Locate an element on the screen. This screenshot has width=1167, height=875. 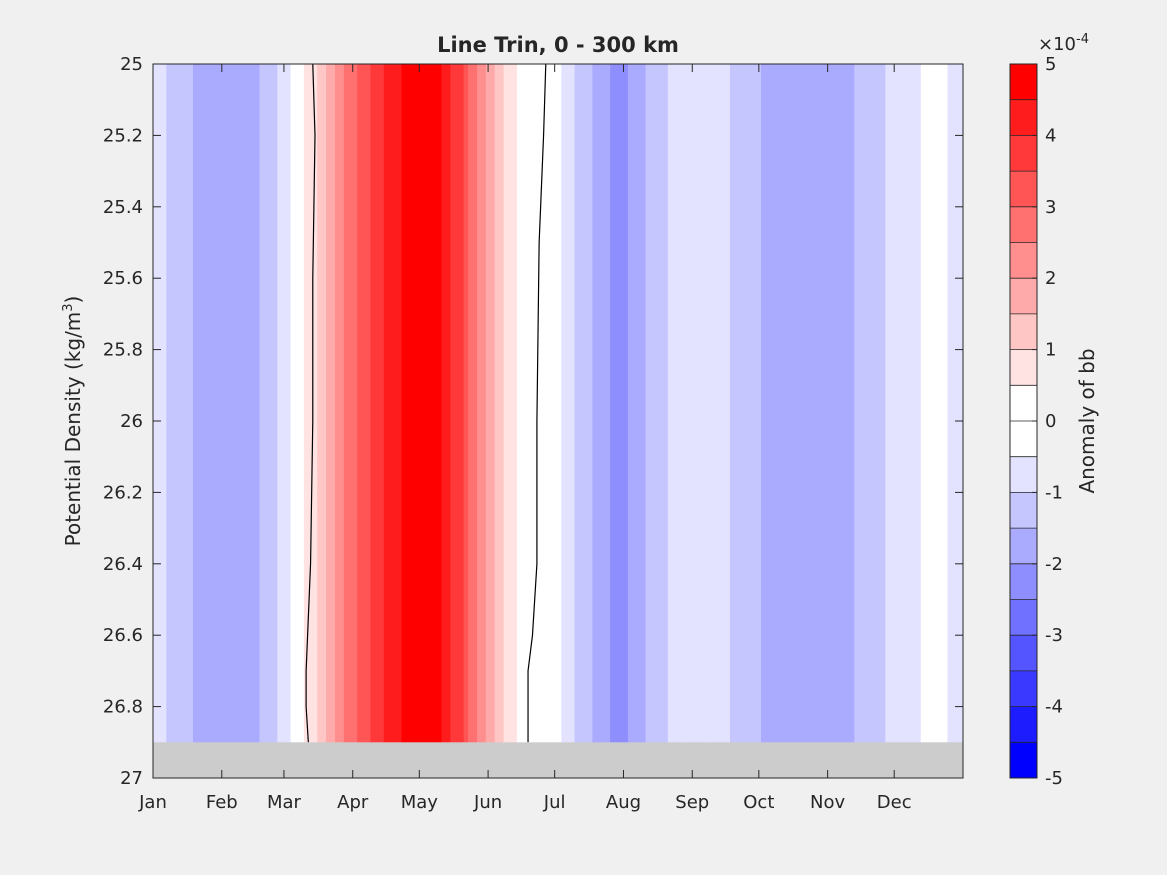
y-tick-label: 25.2 is located at coordinates (123, 135).